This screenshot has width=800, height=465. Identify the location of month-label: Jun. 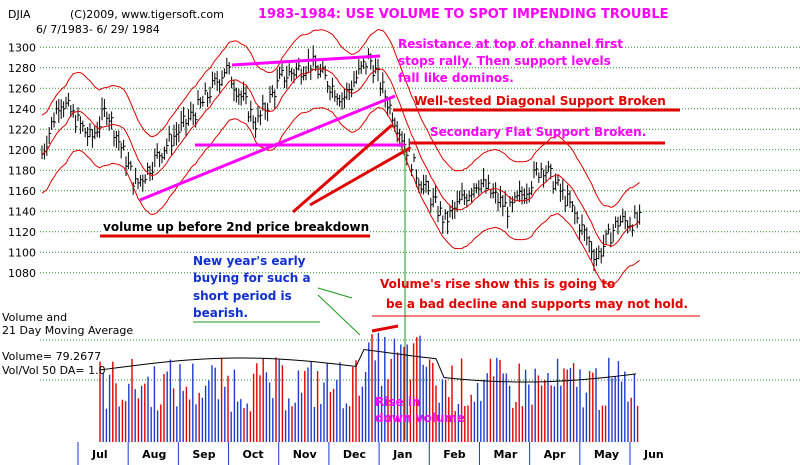
(653, 454).